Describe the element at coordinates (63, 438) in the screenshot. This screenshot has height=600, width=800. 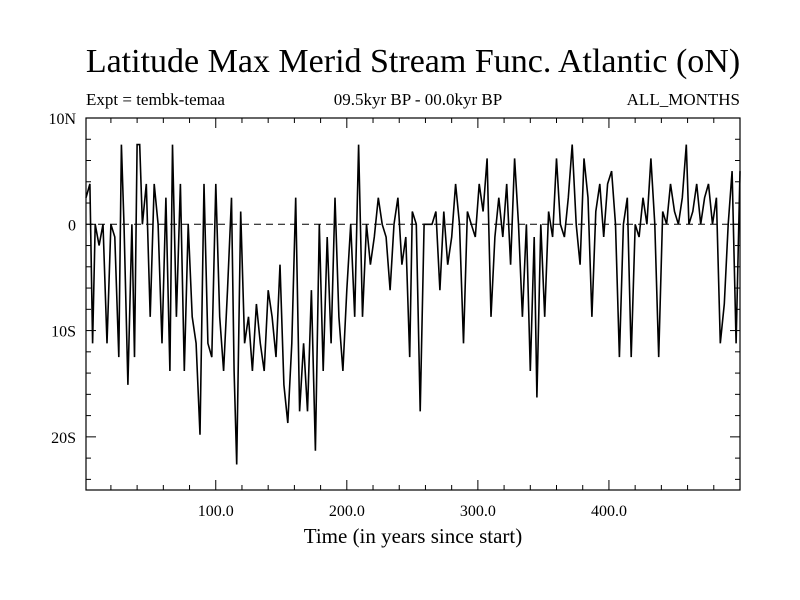
I see `y-tick-label: 20S` at that location.